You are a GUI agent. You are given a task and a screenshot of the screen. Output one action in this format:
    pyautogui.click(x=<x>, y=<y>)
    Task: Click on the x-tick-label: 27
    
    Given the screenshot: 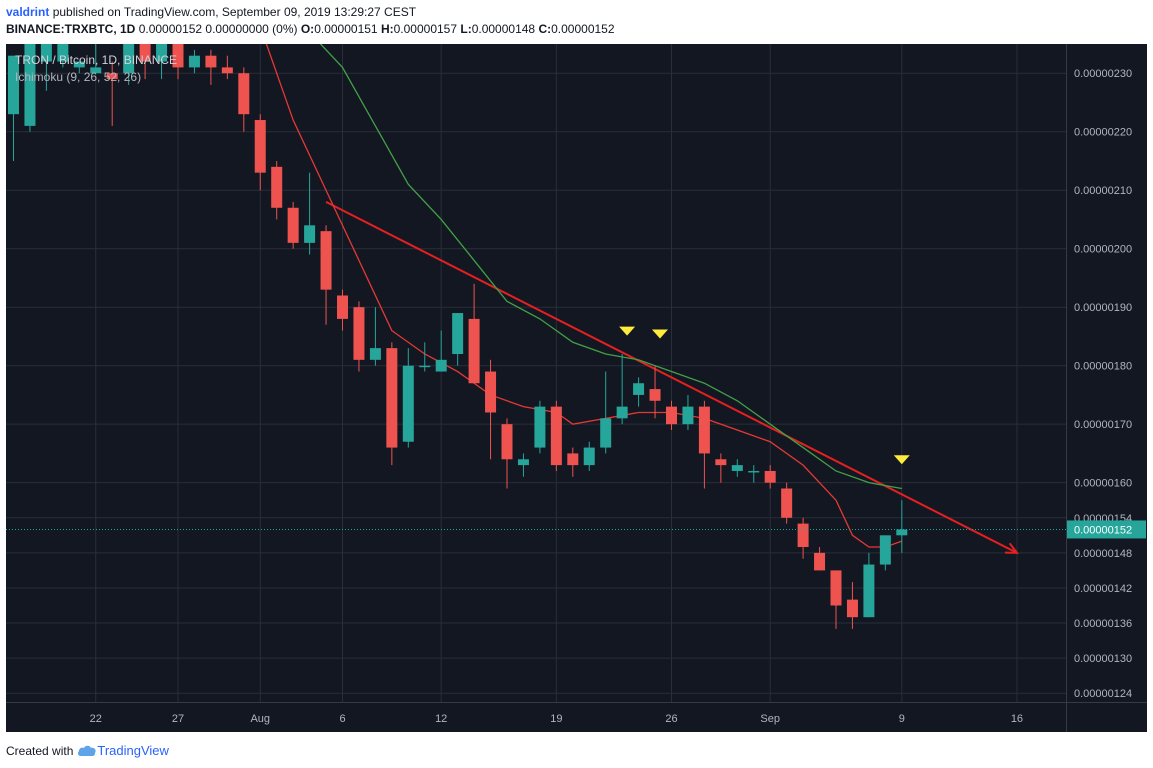 What is the action you would take?
    pyautogui.click(x=178, y=719)
    